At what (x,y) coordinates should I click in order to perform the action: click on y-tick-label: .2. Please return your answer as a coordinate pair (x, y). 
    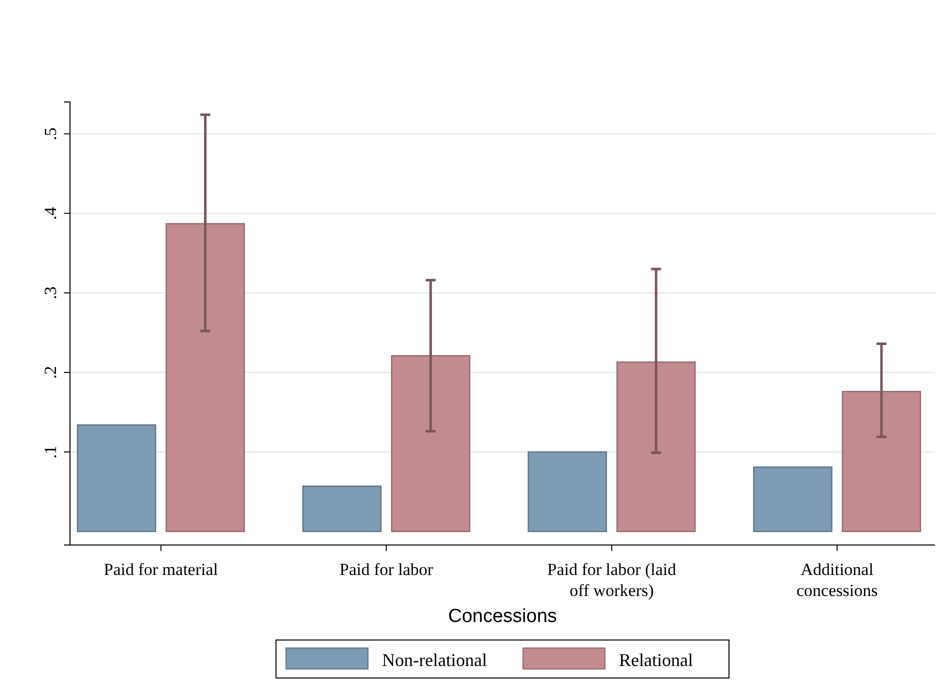
    Looking at the image, I should click on (50, 372).